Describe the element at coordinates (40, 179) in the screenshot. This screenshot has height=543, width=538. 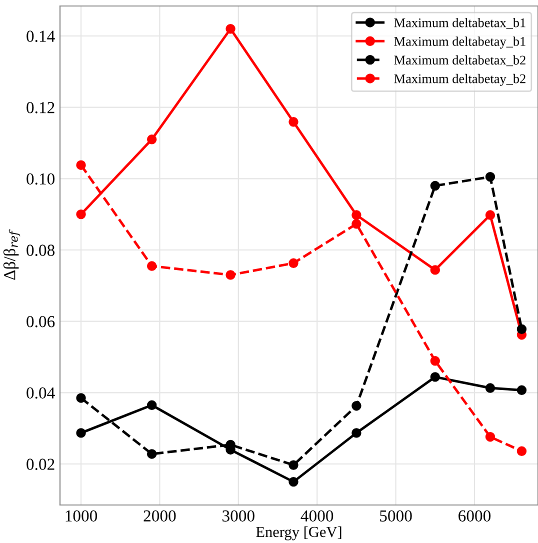
I see `y-tick-label: 0.10` at that location.